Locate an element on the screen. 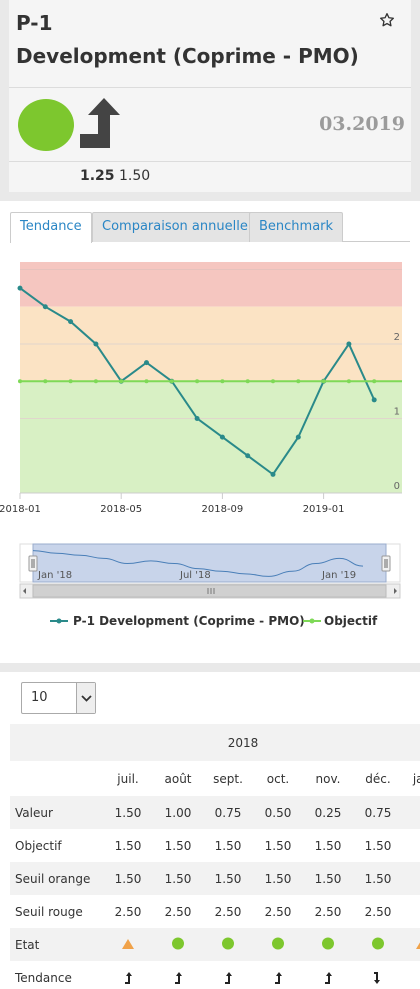 This screenshot has height=989, width=420. tab-benchmark: Benchmark is located at coordinates (296, 227).